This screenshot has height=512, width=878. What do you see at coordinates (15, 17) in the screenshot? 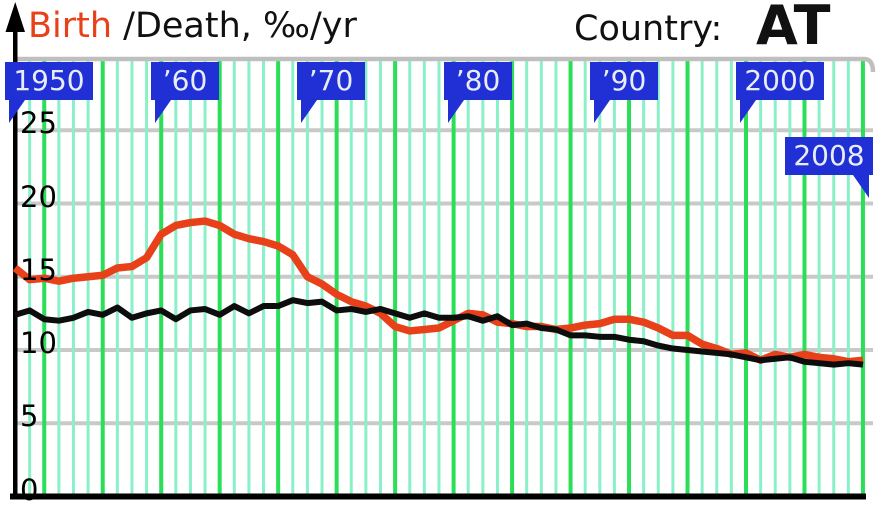
I see `y-axis-arrowhead` at bounding box center [15, 17].